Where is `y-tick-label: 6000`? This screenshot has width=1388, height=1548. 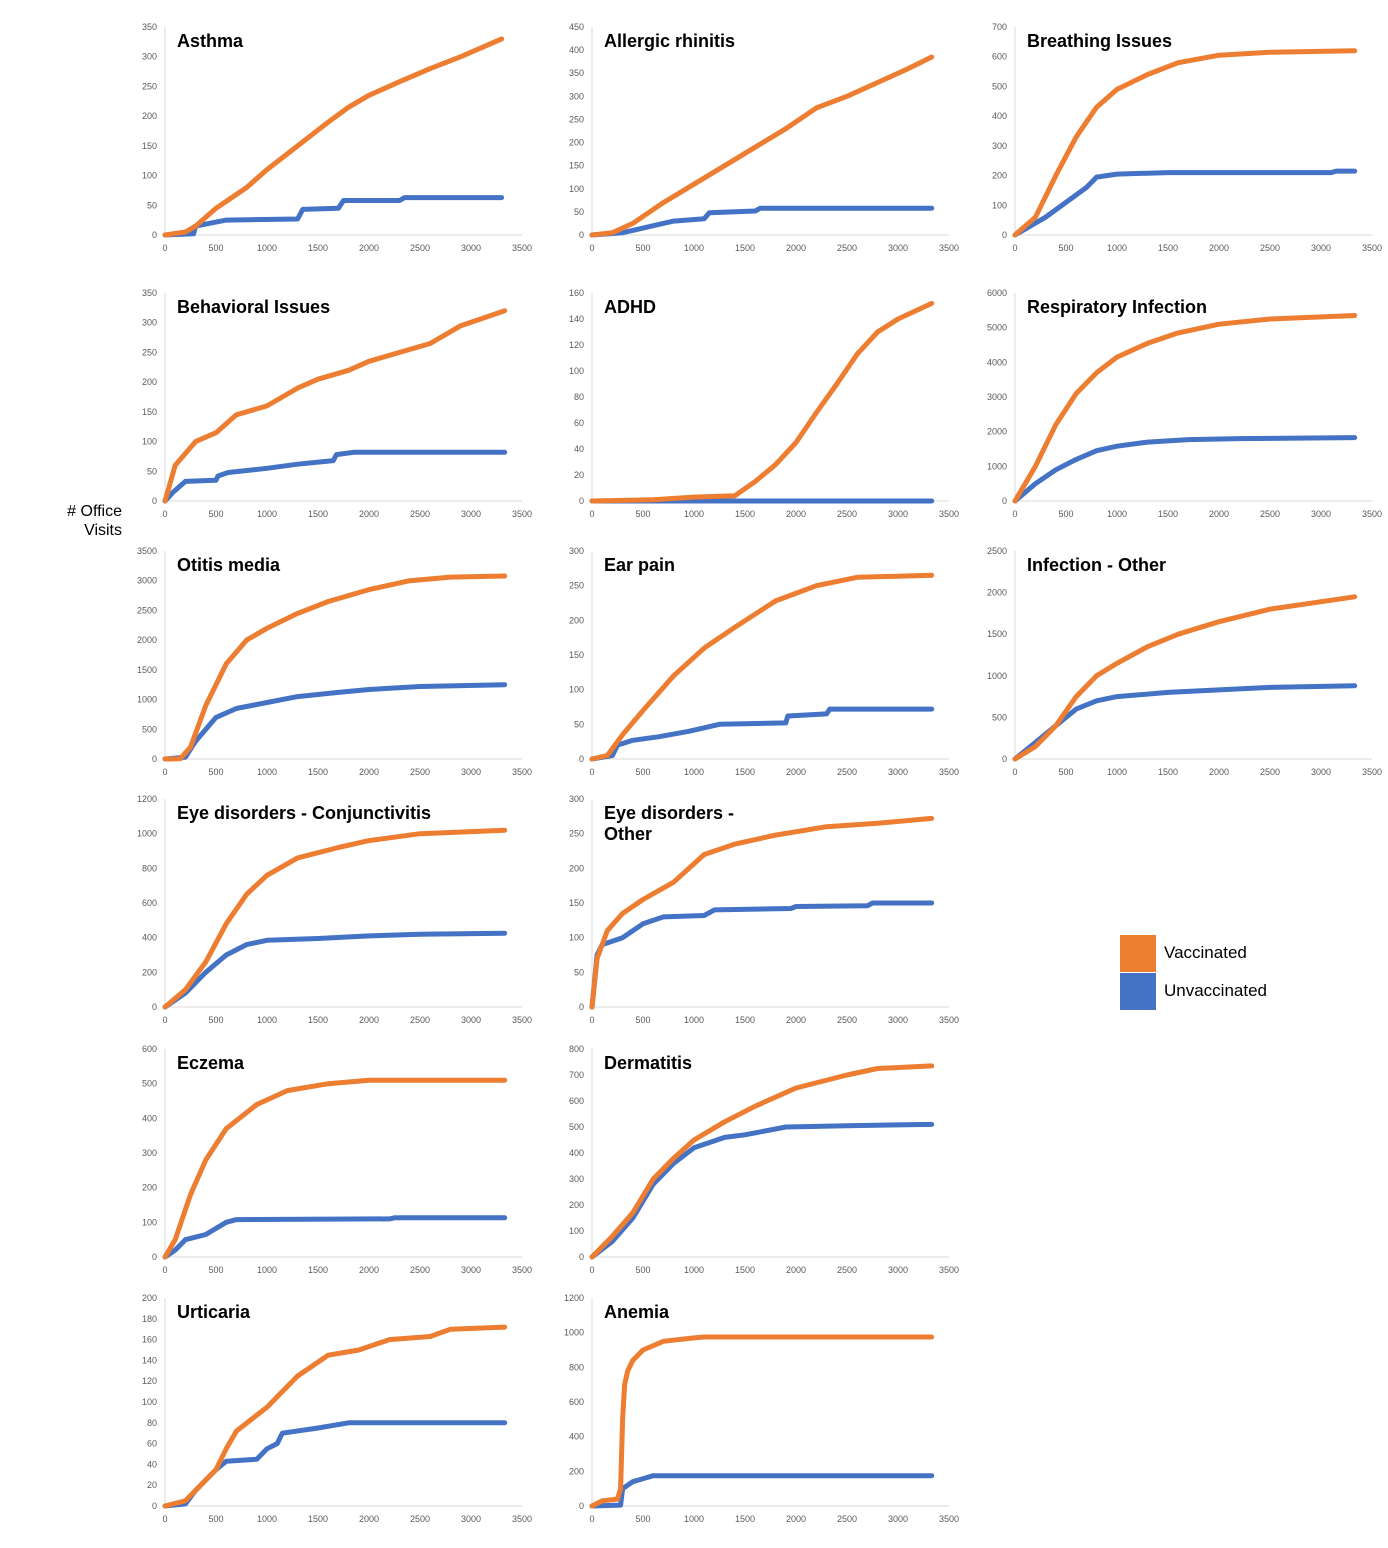 y-tick-label: 6000 is located at coordinates (997, 293).